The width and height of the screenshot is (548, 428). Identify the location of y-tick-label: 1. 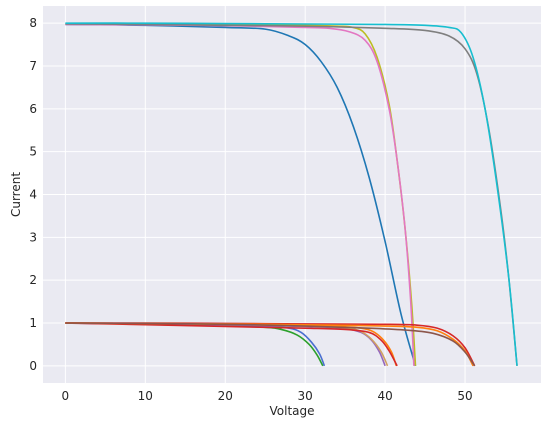
(33, 323).